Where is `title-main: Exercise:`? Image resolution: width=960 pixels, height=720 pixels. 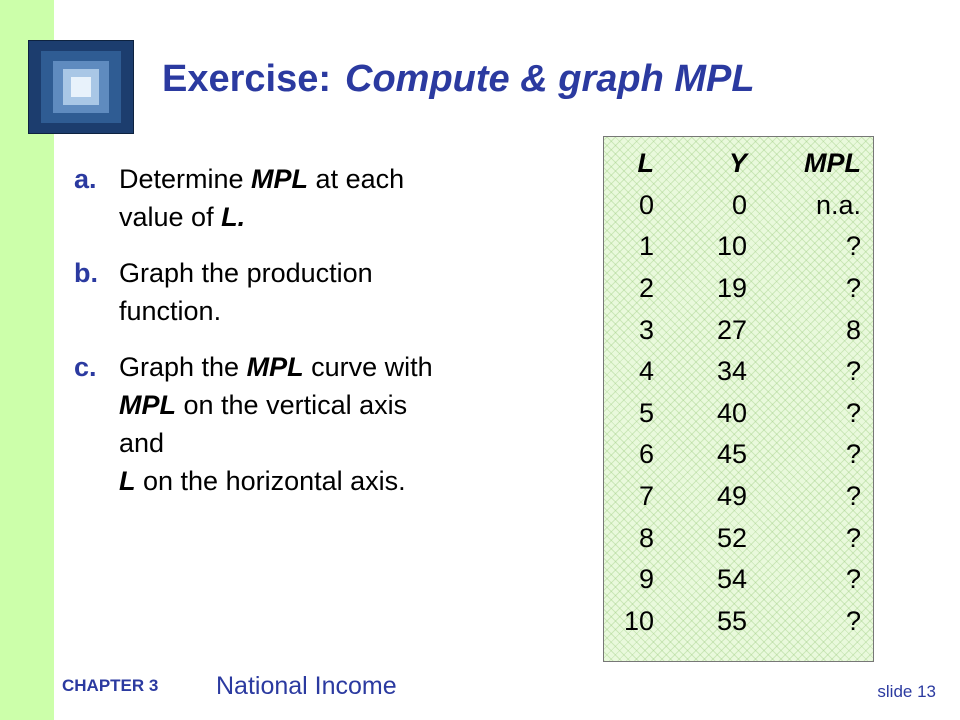 title-main: Exercise: is located at coordinates (247, 79).